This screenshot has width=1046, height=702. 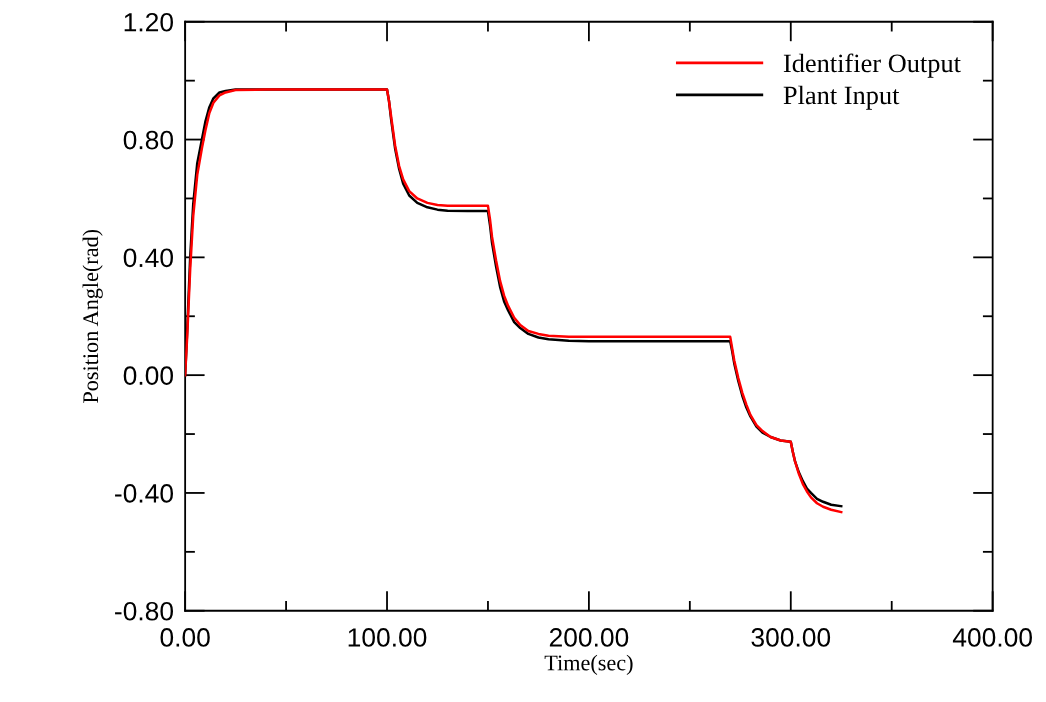 What do you see at coordinates (589, 637) in the screenshot?
I see `x-tick-label: 200.00` at bounding box center [589, 637].